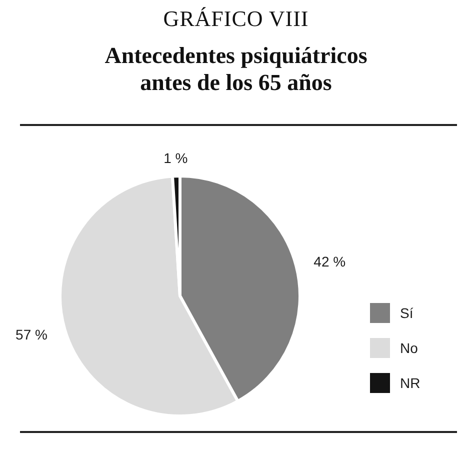 This screenshot has width=472, height=454. What do you see at coordinates (409, 348) in the screenshot?
I see `legend-label: No` at bounding box center [409, 348].